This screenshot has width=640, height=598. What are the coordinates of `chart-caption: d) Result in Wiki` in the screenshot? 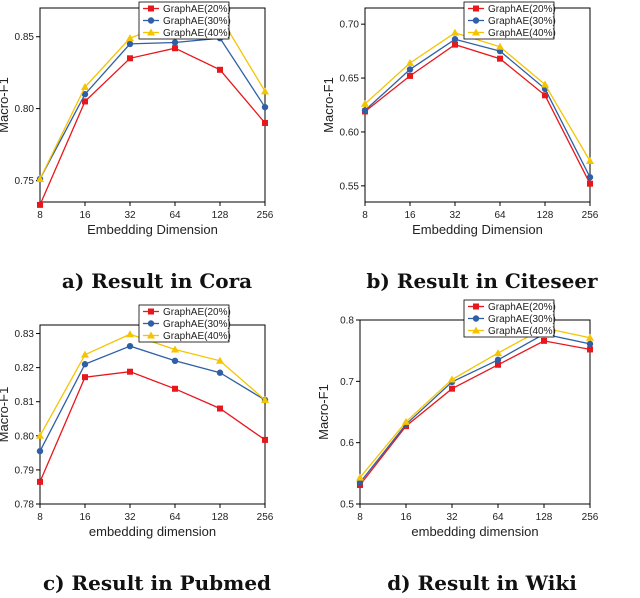 It's located at (482, 583).